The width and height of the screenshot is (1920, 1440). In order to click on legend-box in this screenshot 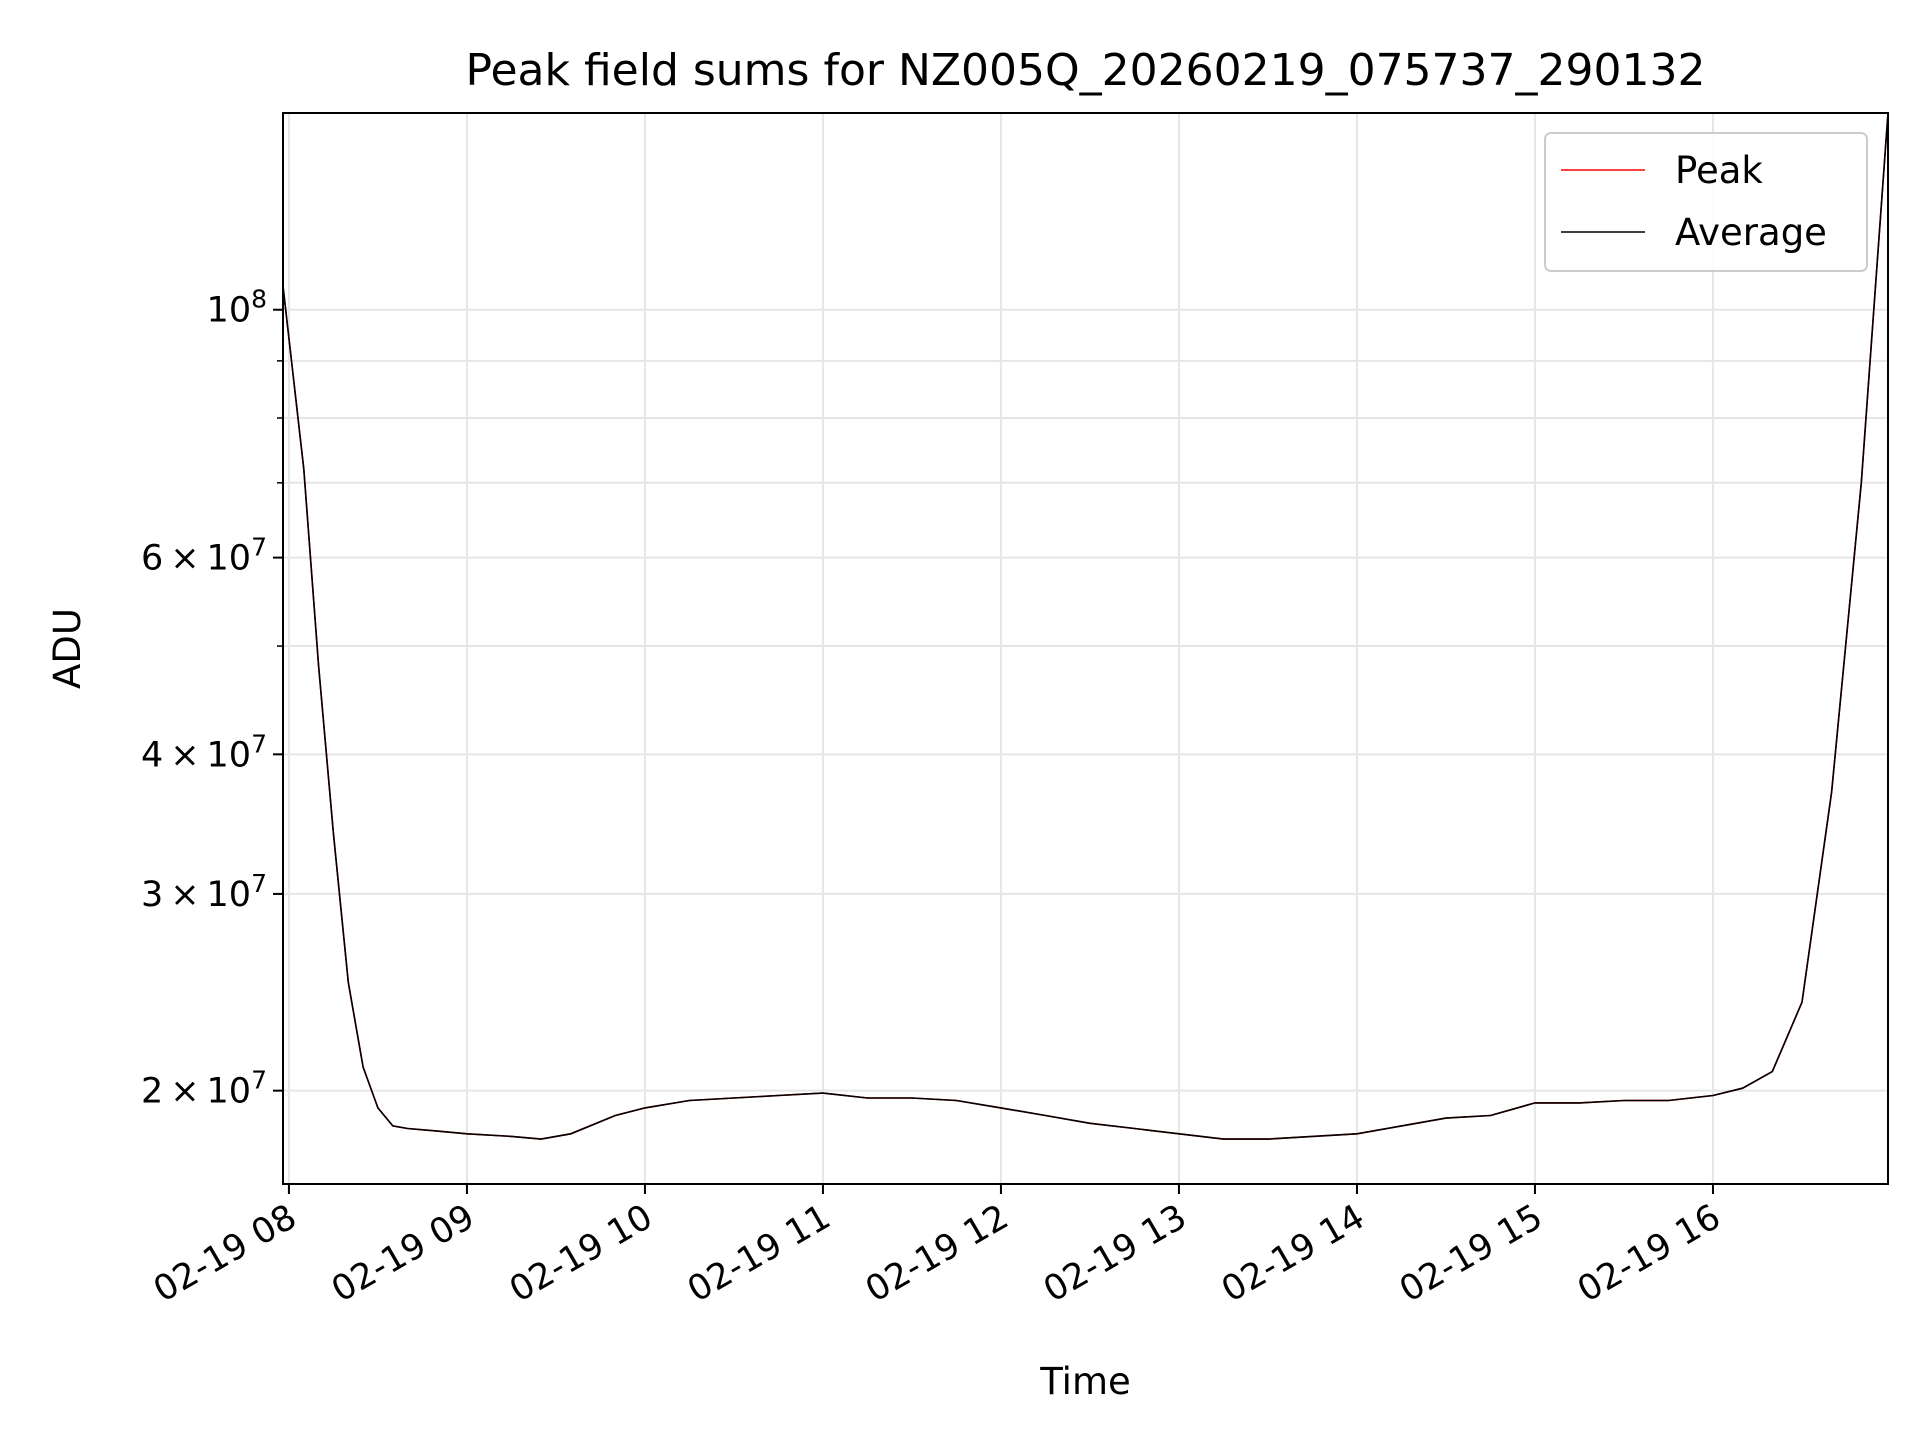, I will do `click(1706, 202)`.